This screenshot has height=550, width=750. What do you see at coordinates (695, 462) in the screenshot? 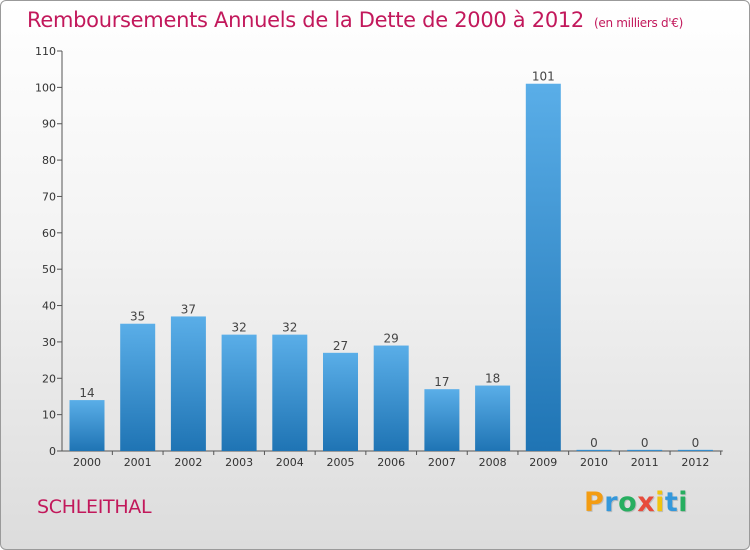
I see `x-tick-label: 2012` at bounding box center [695, 462].